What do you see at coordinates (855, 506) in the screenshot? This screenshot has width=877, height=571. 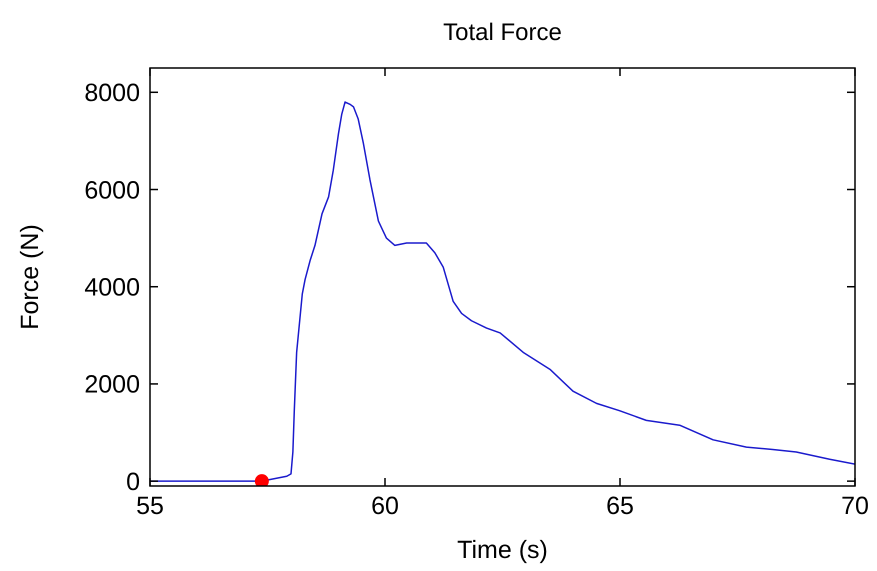 I see `x-tick-label: 70` at bounding box center [855, 506].